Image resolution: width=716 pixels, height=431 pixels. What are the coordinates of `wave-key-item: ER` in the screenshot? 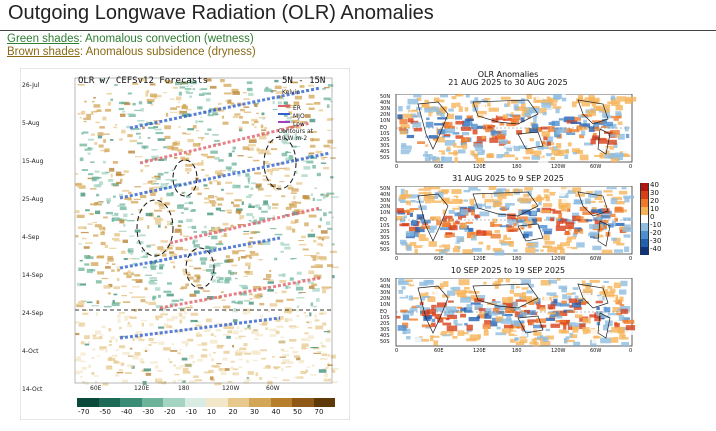 It's located at (289, 106).